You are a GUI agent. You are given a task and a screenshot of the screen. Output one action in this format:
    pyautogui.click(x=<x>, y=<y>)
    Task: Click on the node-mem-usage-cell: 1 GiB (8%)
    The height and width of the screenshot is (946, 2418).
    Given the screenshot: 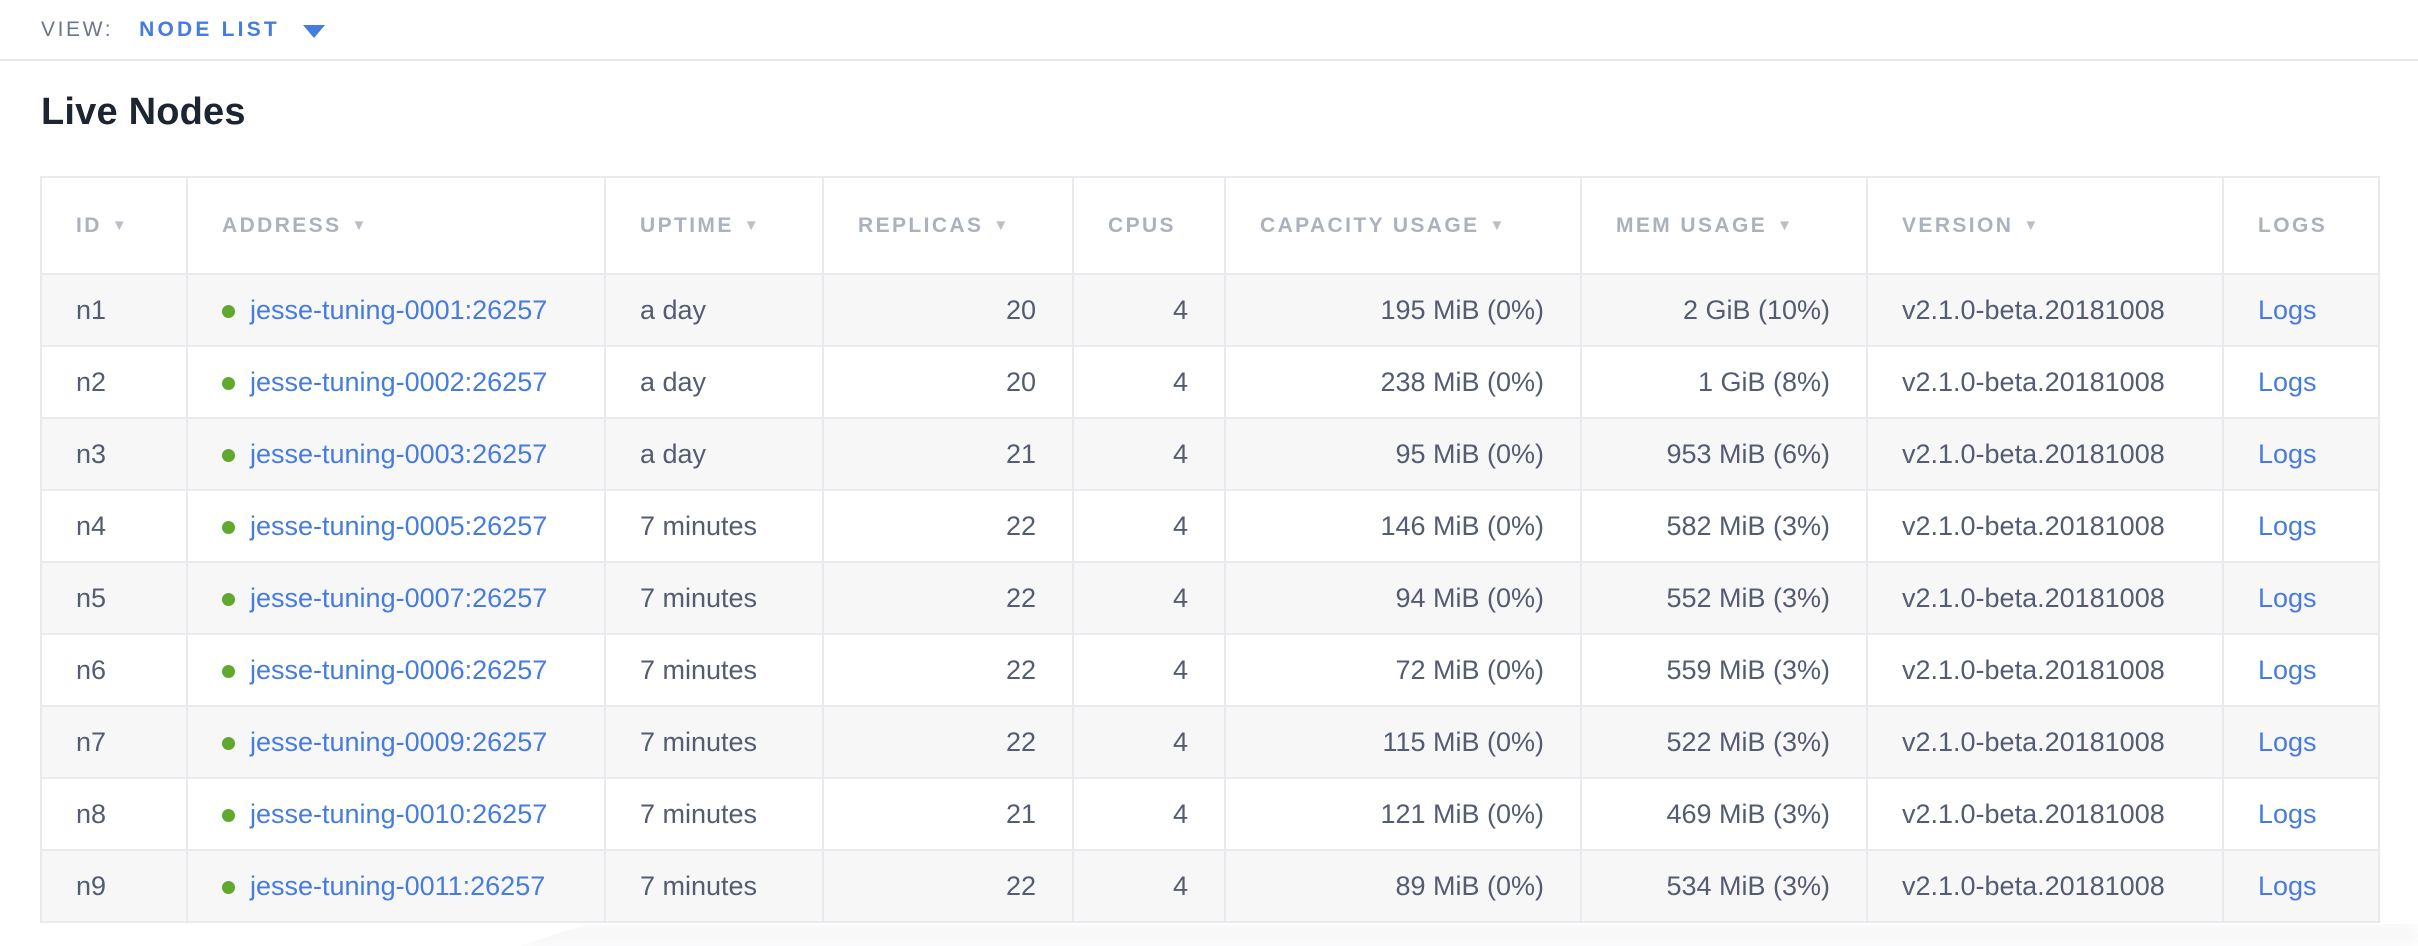 What is the action you would take?
    pyautogui.click(x=1724, y=382)
    